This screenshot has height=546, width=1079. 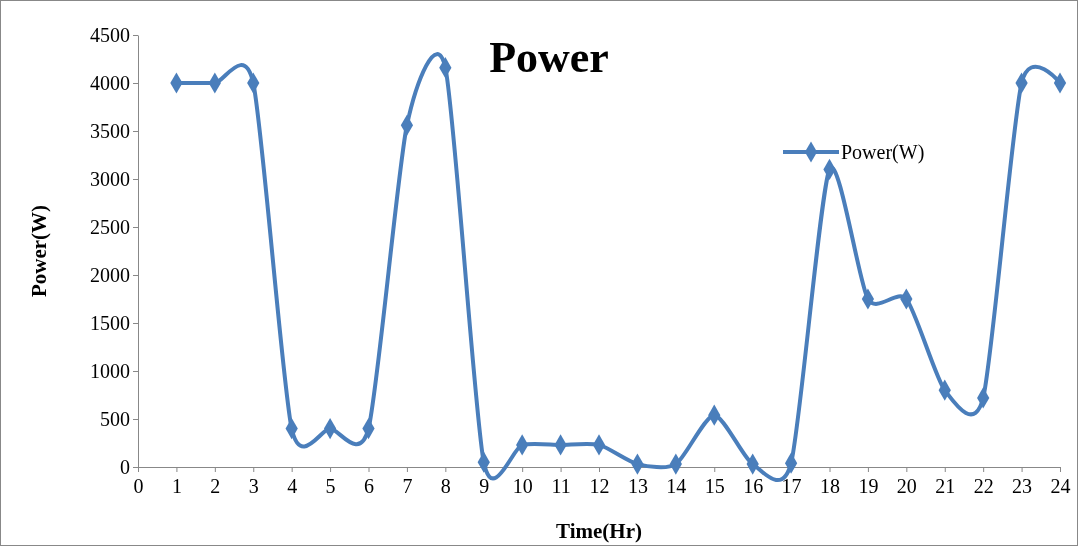 I want to click on x-tick-label: 9, so click(x=484, y=486).